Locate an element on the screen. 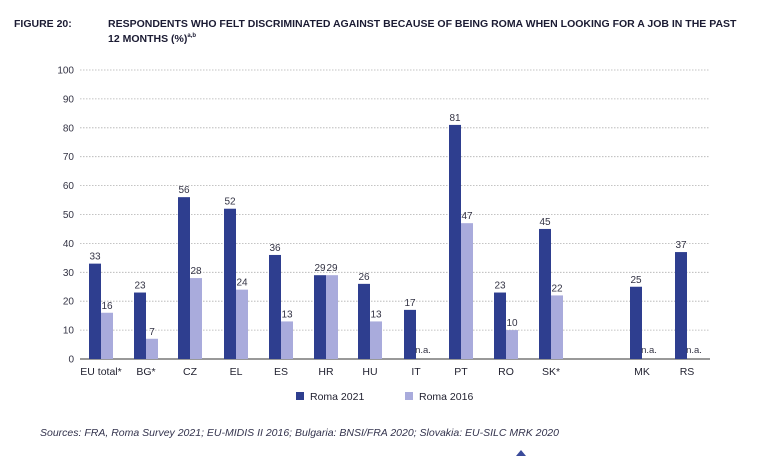  y-tick-label: 80 is located at coordinates (69, 128).